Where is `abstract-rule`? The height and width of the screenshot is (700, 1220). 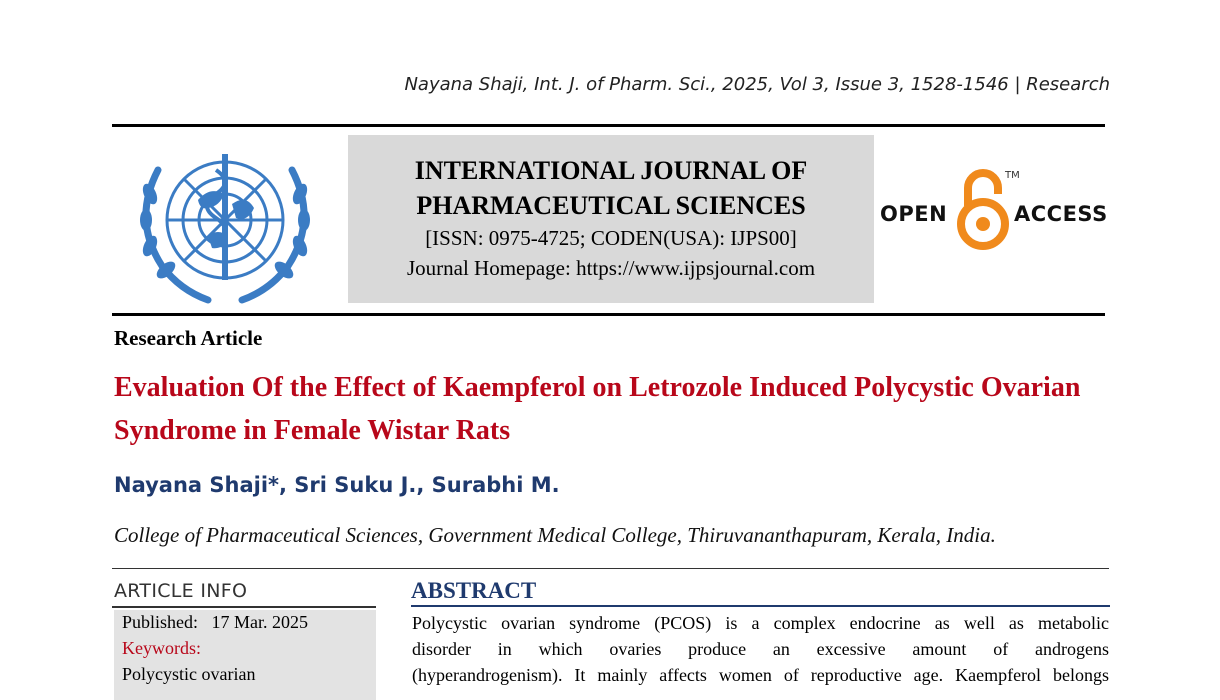
abstract-rule is located at coordinates (760, 606).